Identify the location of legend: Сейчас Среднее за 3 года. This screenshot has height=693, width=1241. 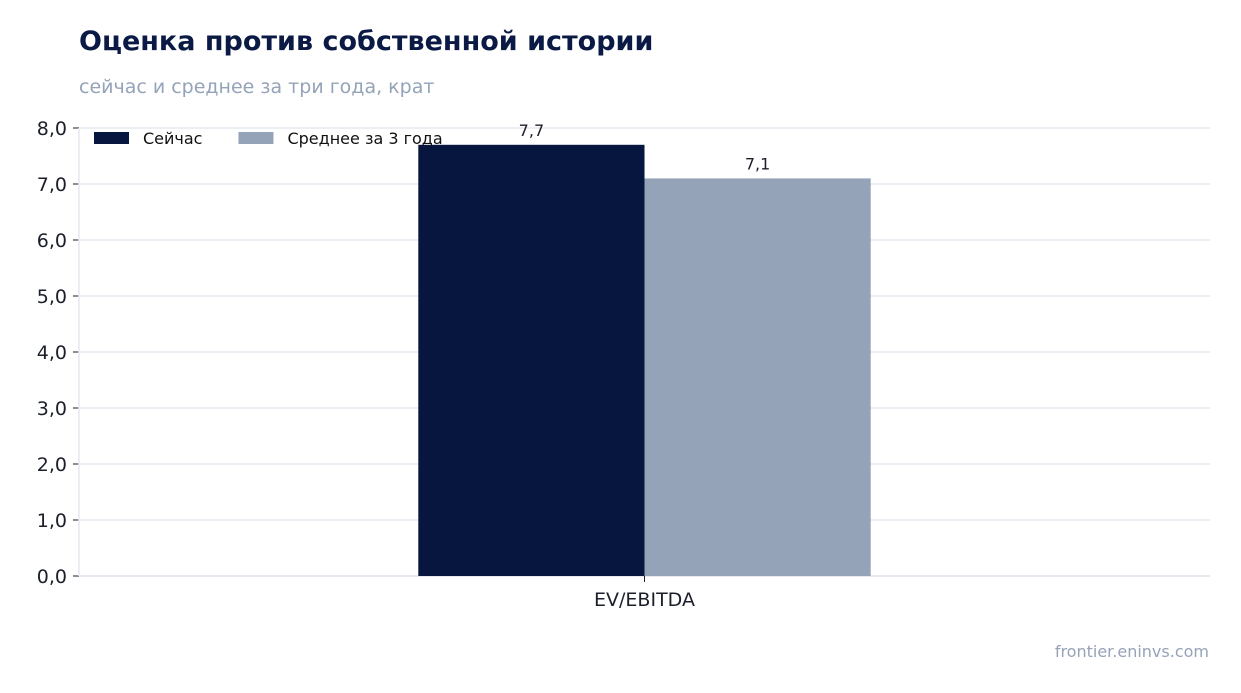
(268, 138).